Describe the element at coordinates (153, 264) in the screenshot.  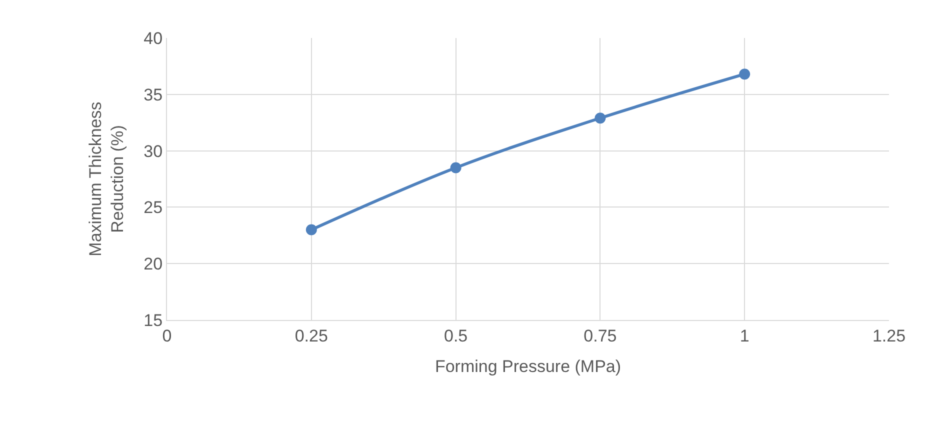
I see `y-tick-label: 20` at that location.